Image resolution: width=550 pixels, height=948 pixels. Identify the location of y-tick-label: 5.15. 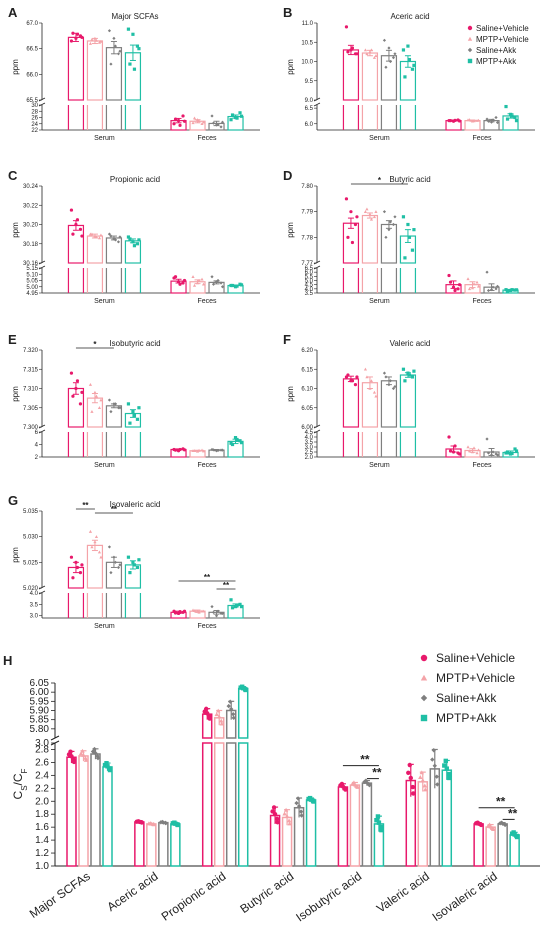
(32, 269).